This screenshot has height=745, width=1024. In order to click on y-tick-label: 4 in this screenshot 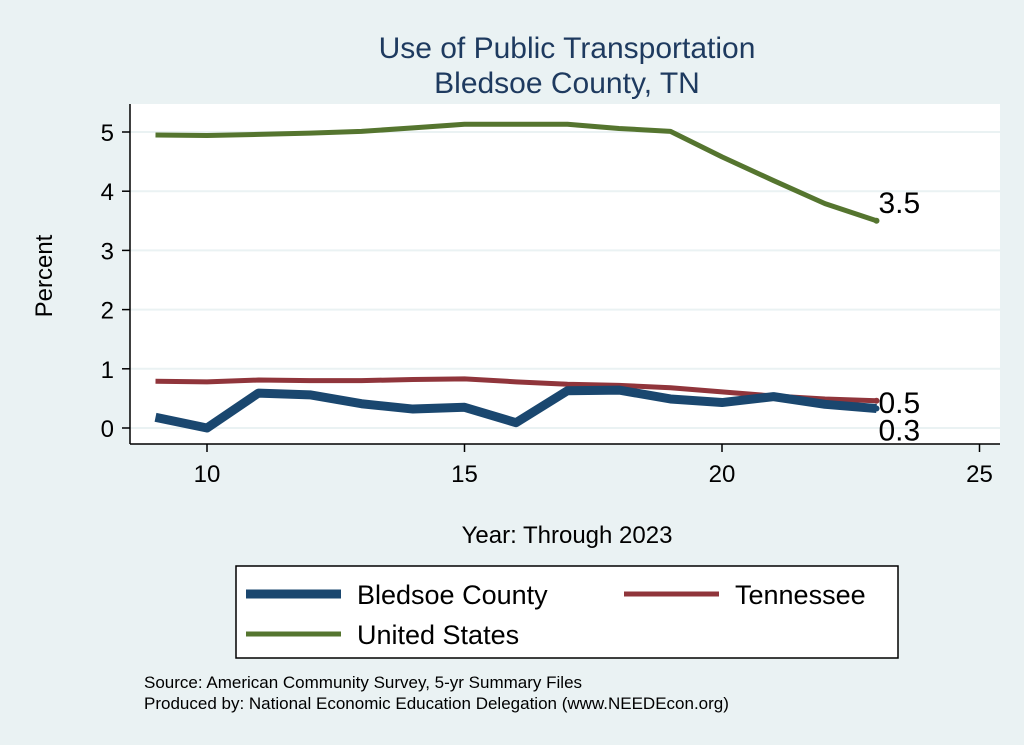, I will do `click(107, 192)`.